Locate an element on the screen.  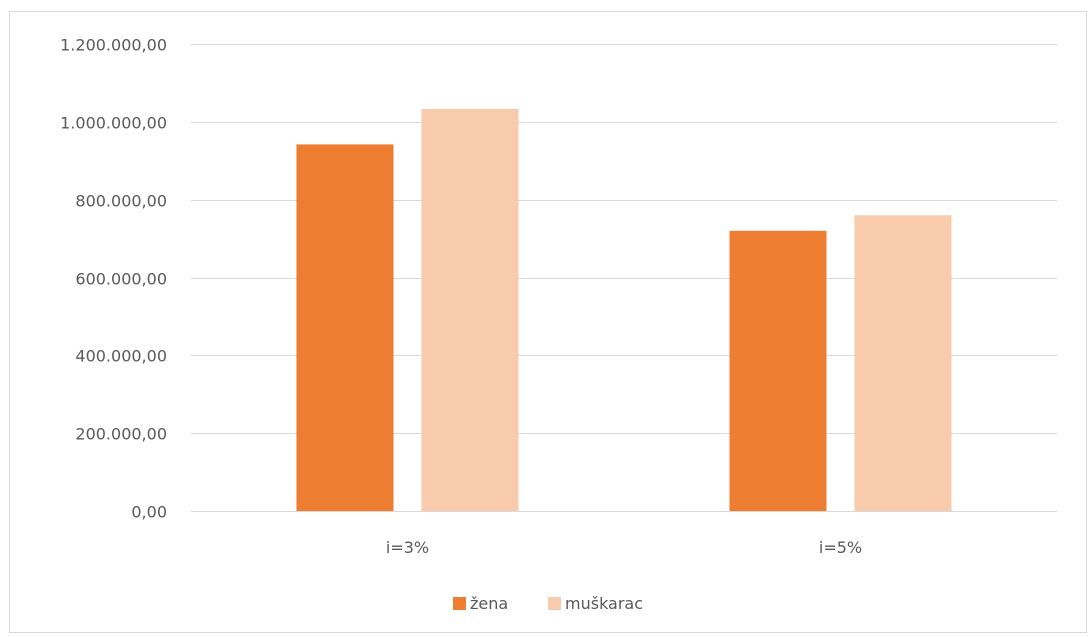
x-tick-label: i=3% is located at coordinates (407, 547).